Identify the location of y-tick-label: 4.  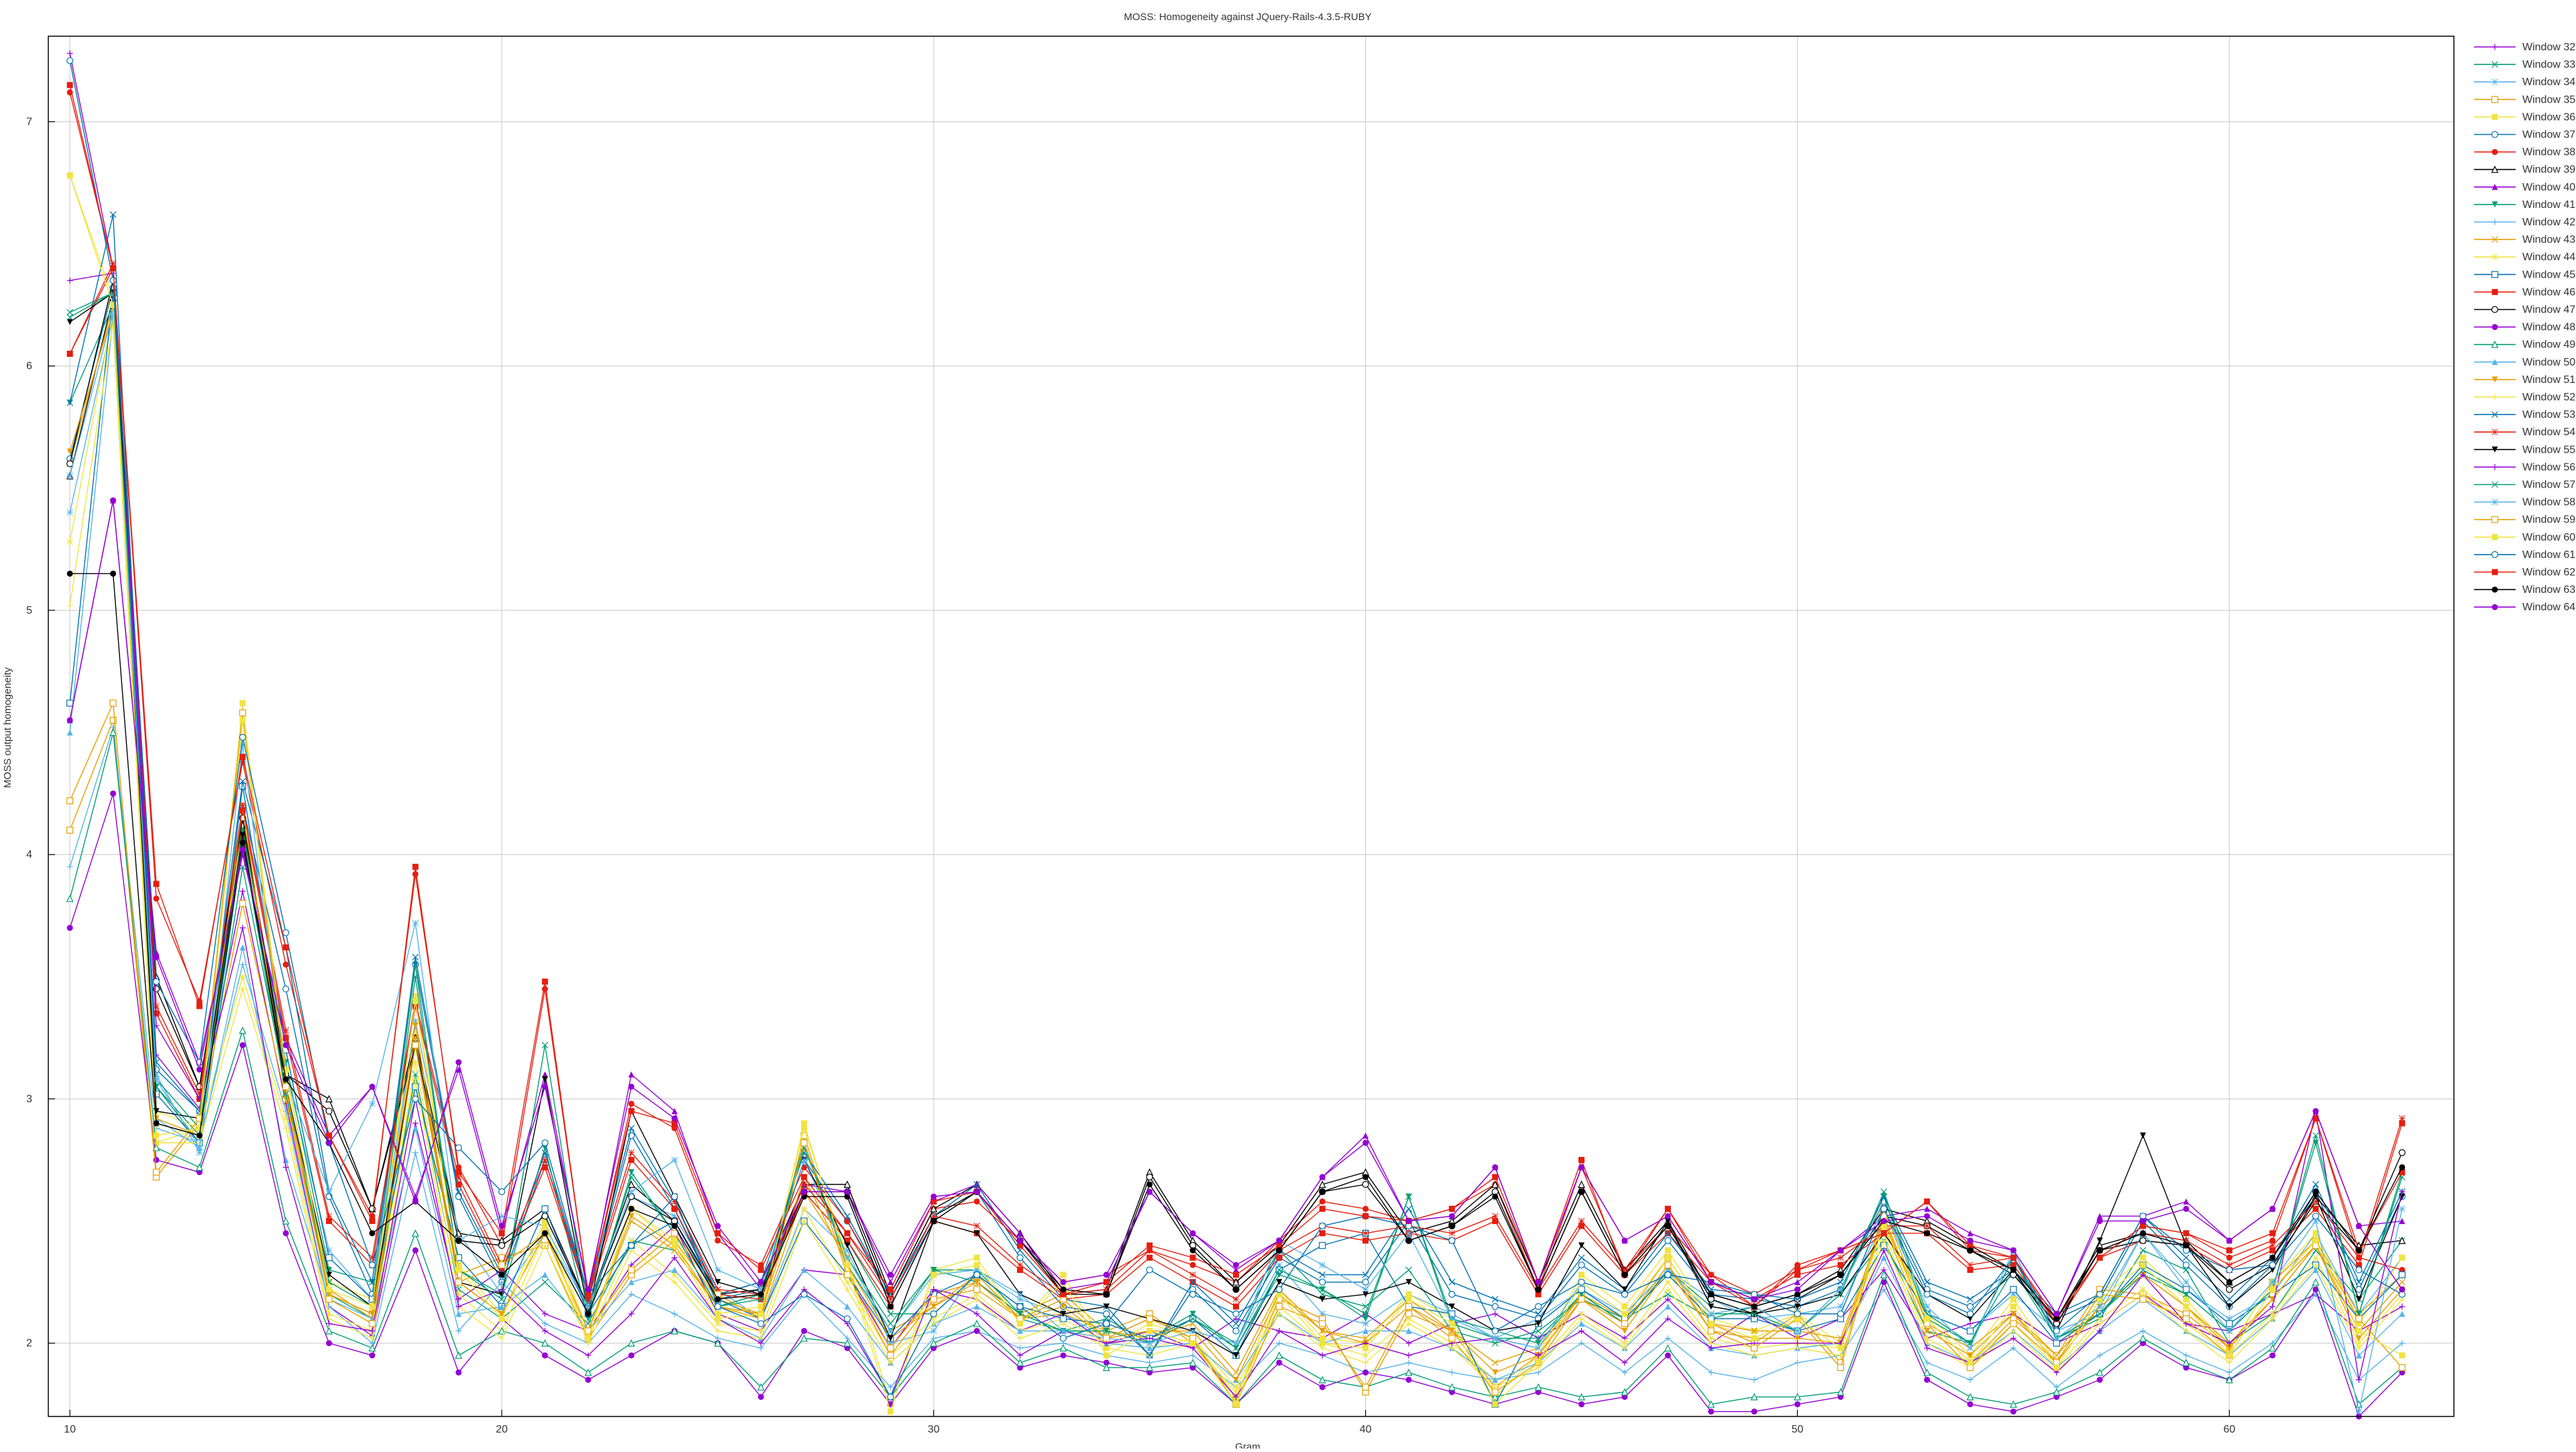
(29, 854).